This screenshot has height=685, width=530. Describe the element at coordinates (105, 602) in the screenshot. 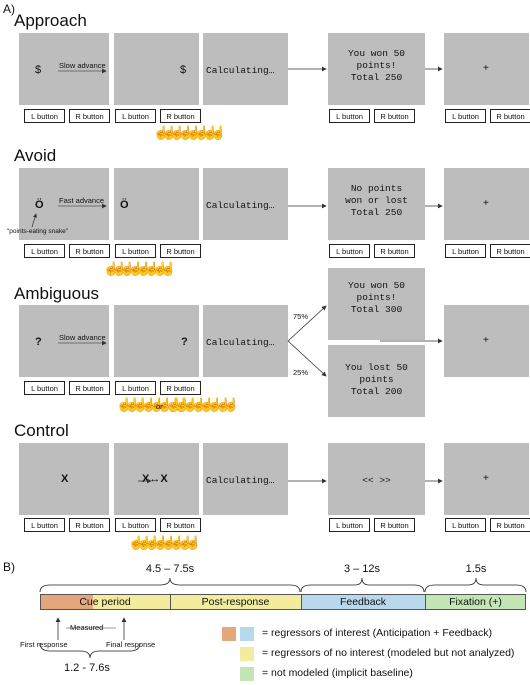

I see `cue-period-label: Cue period` at that location.